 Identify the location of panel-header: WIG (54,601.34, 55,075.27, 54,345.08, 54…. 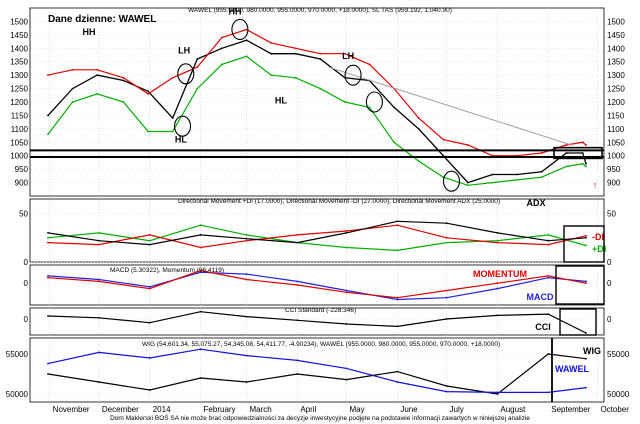
(321, 344).